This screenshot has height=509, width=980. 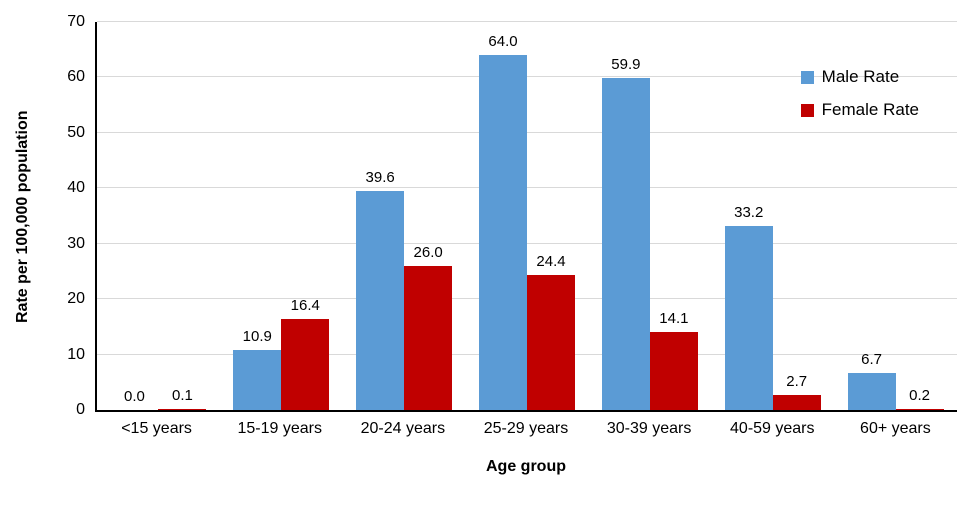 What do you see at coordinates (749, 212) in the screenshot?
I see `bar-value-label: 33.2` at bounding box center [749, 212].